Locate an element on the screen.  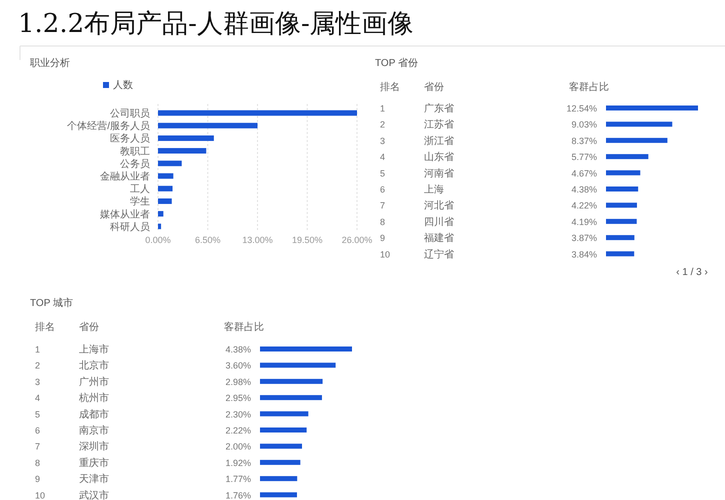
y-tick-label: 上海 is located at coordinates (434, 190).